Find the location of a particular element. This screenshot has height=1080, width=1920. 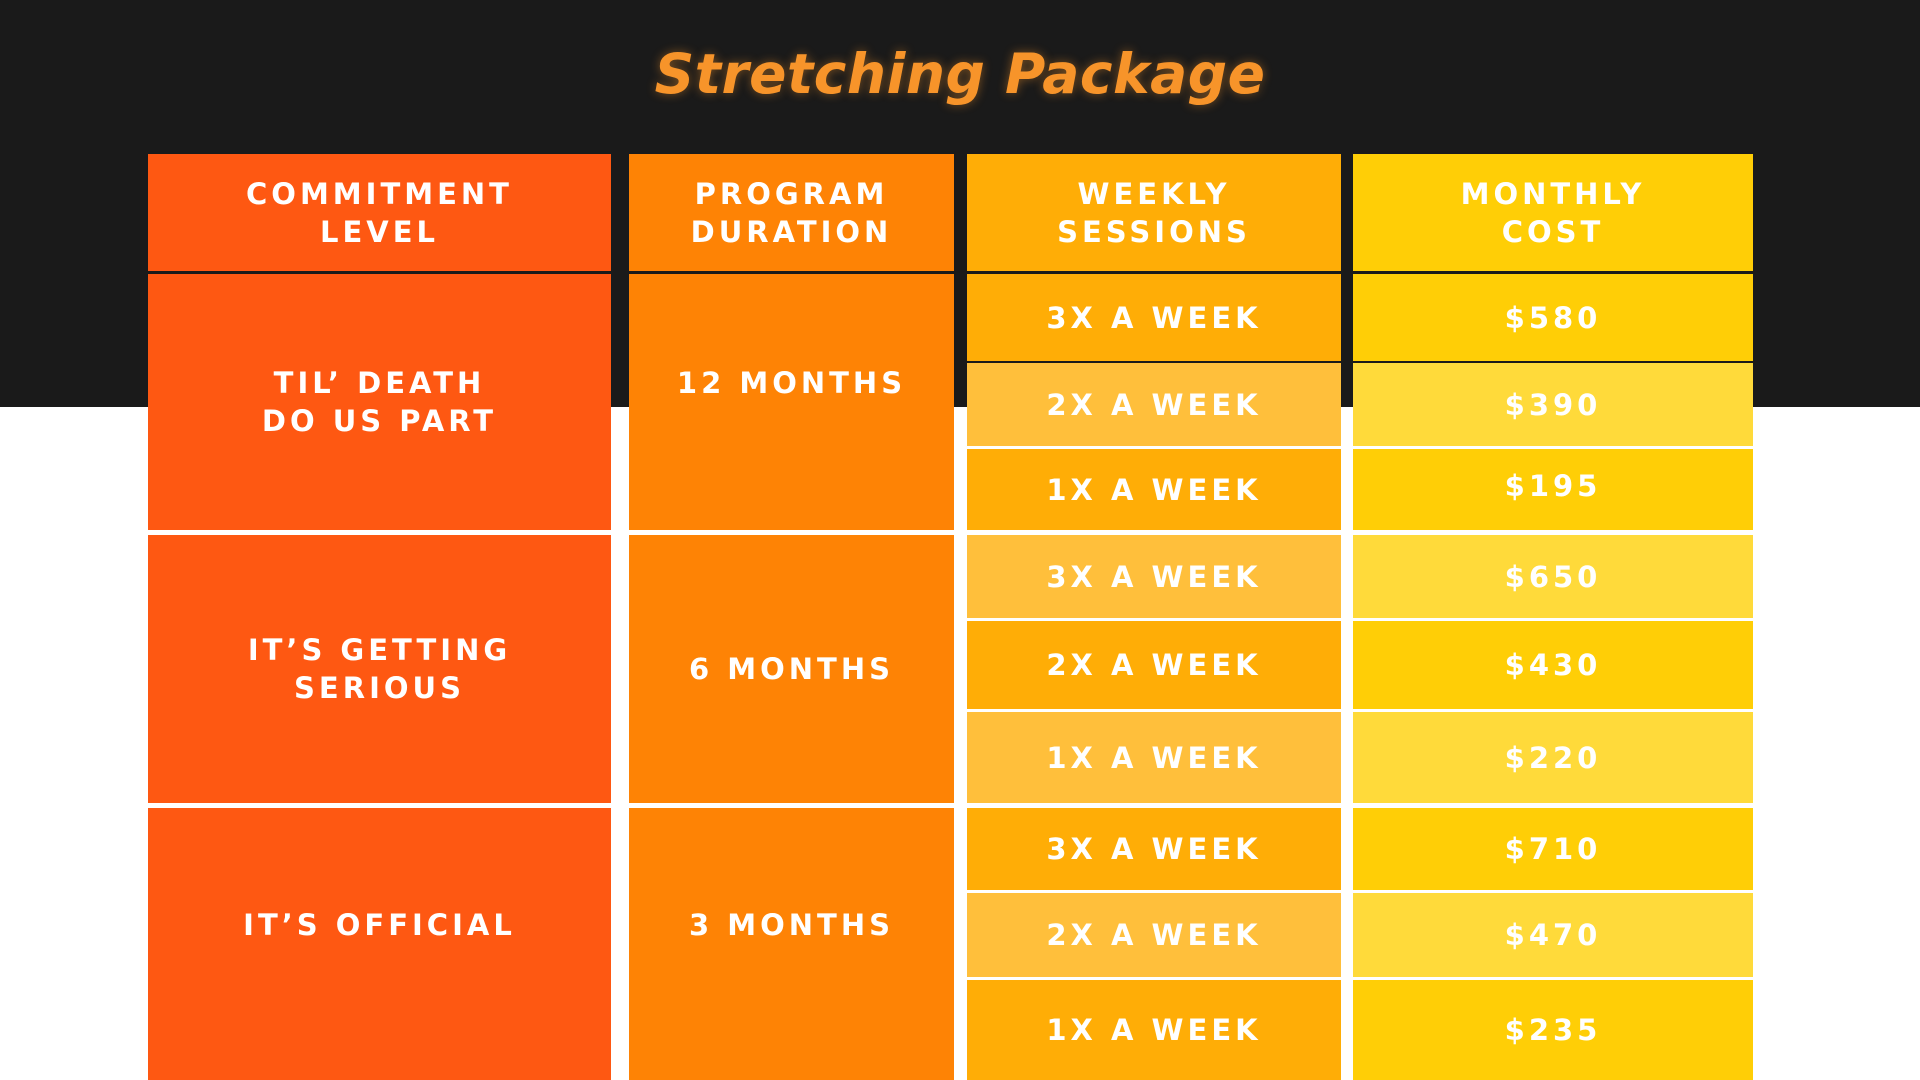

header-monthly-cost: MONTHLY COST is located at coordinates (1553, 212).